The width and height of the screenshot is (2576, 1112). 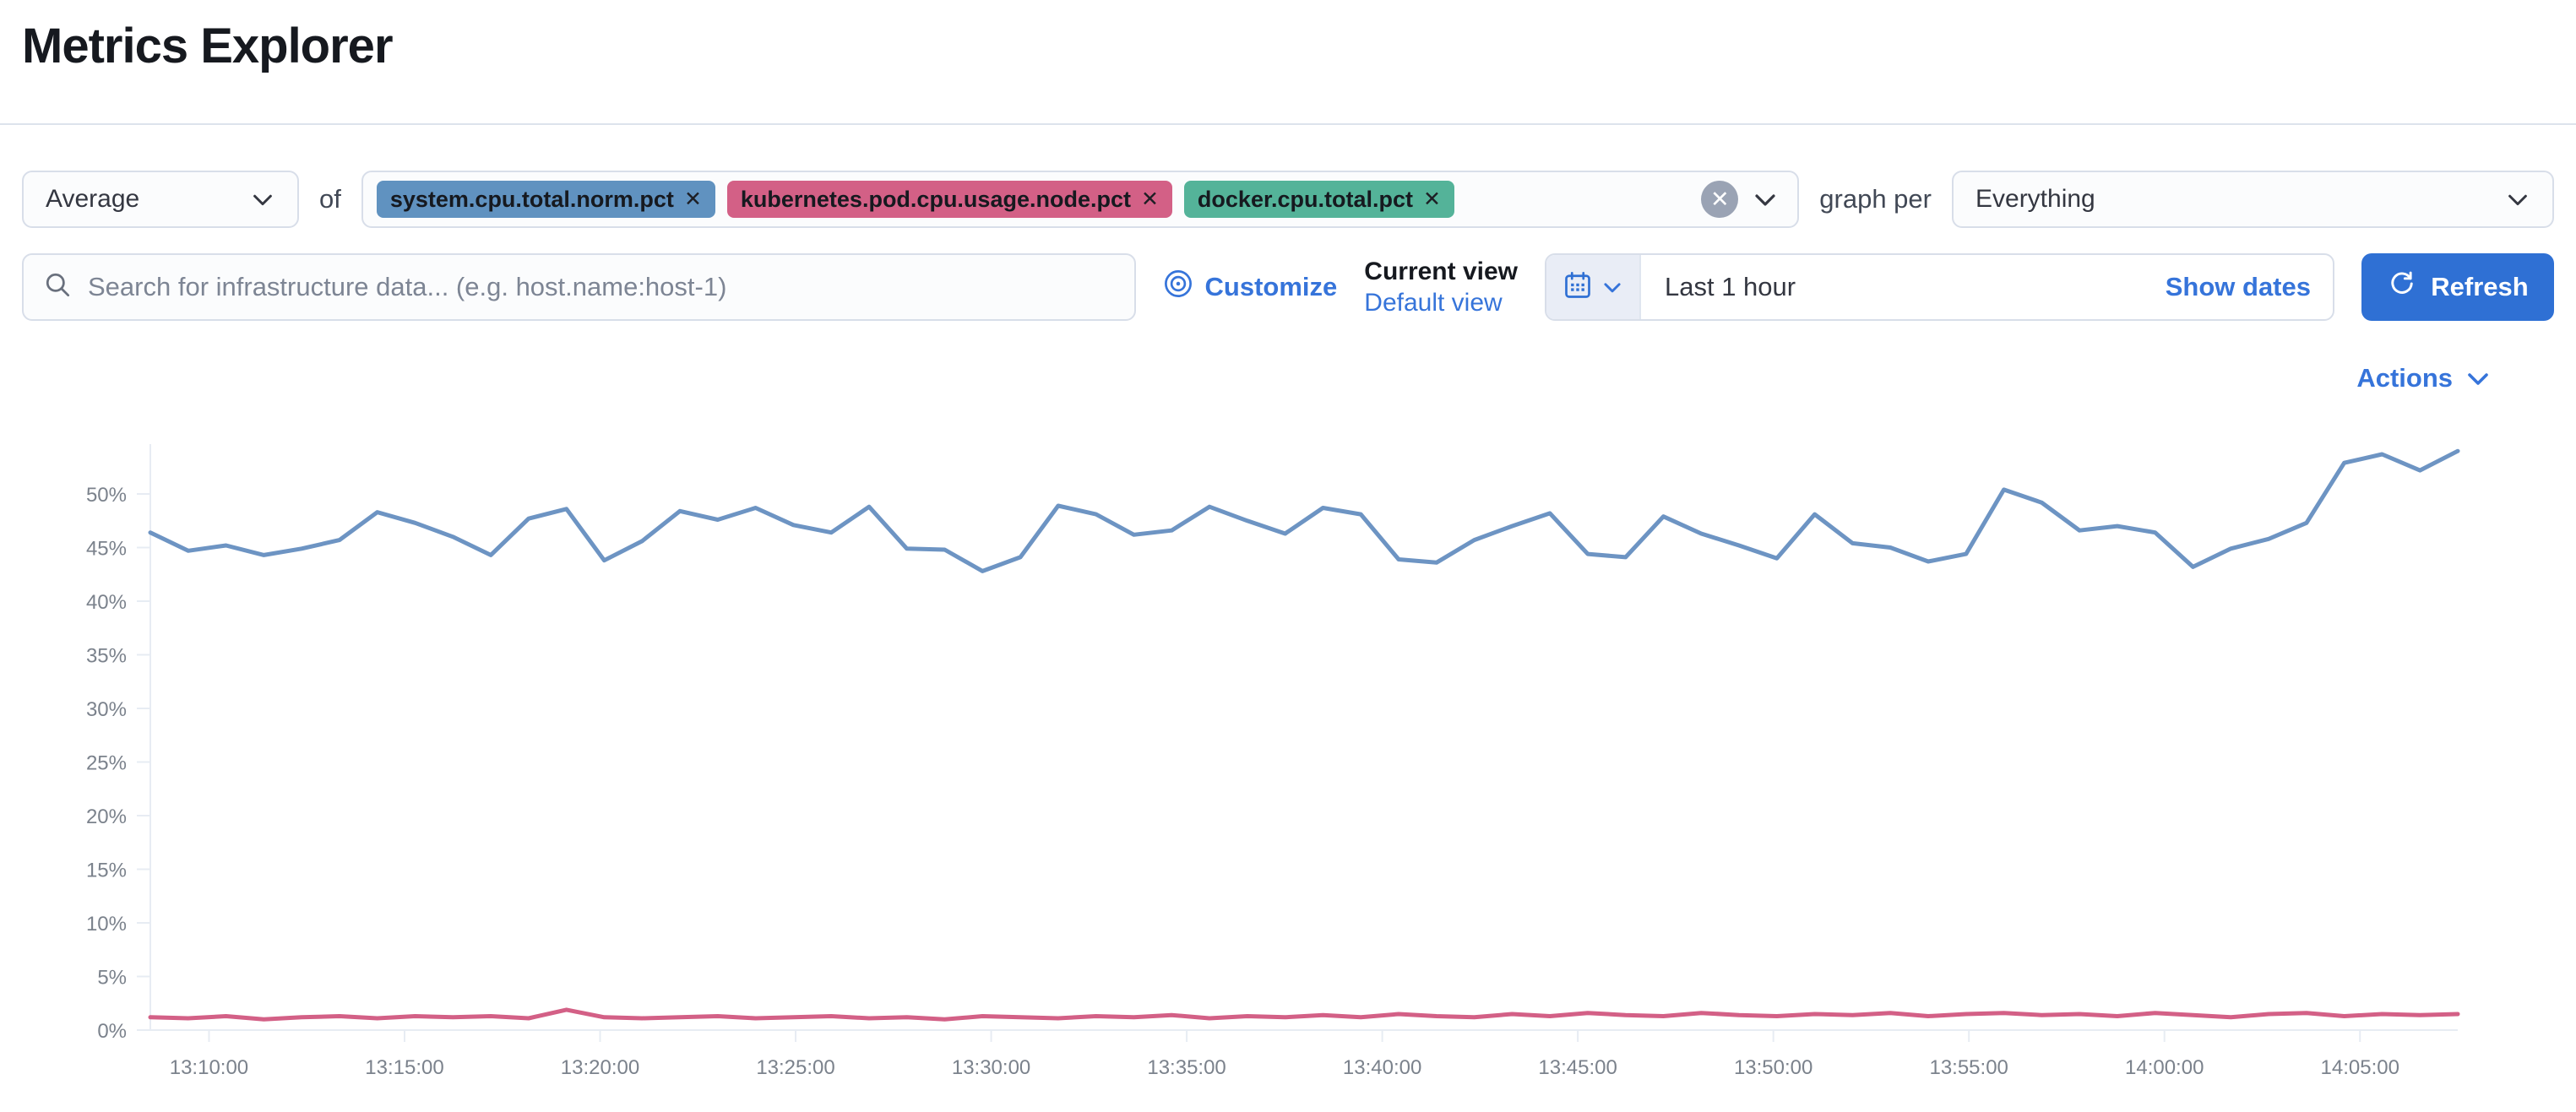 I want to click on metric-badge: system.cpu.total.norm.pct ✕, so click(x=545, y=200).